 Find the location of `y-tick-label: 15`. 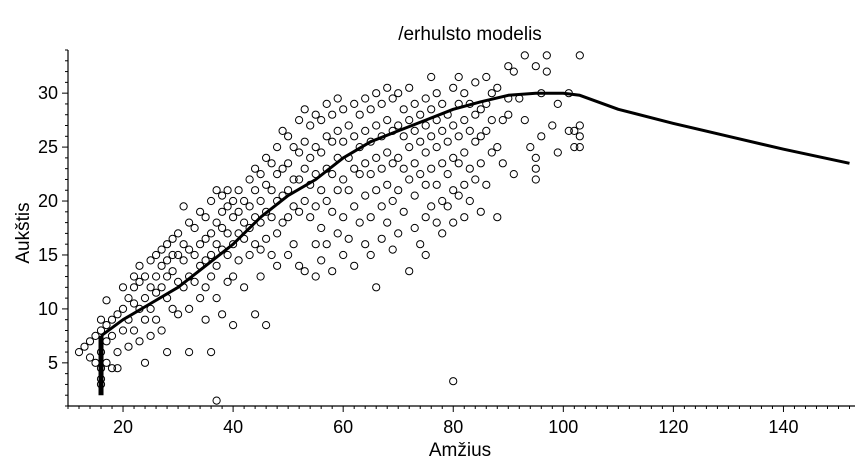

y-tick-label: 15 is located at coordinates (48, 255).